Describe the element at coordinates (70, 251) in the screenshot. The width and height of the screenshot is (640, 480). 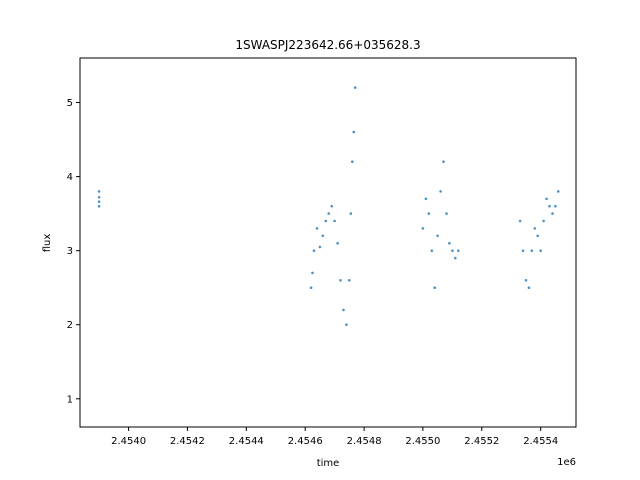
I see `y-tick-label: 3` at that location.